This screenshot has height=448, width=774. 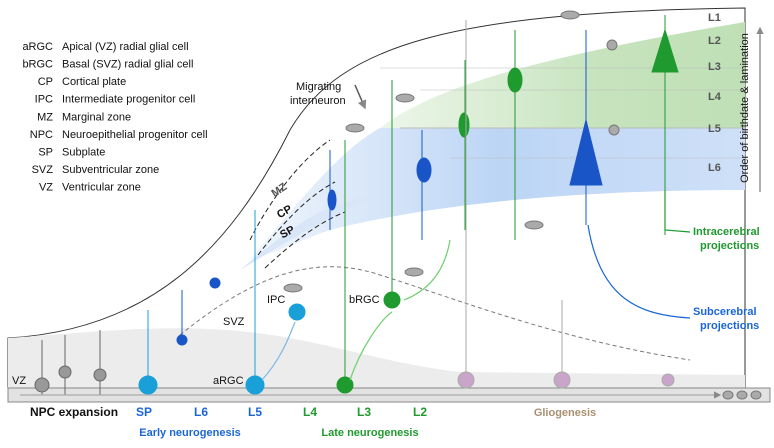 What do you see at coordinates (45, 82) in the screenshot?
I see `legend-abbr: CP` at bounding box center [45, 82].